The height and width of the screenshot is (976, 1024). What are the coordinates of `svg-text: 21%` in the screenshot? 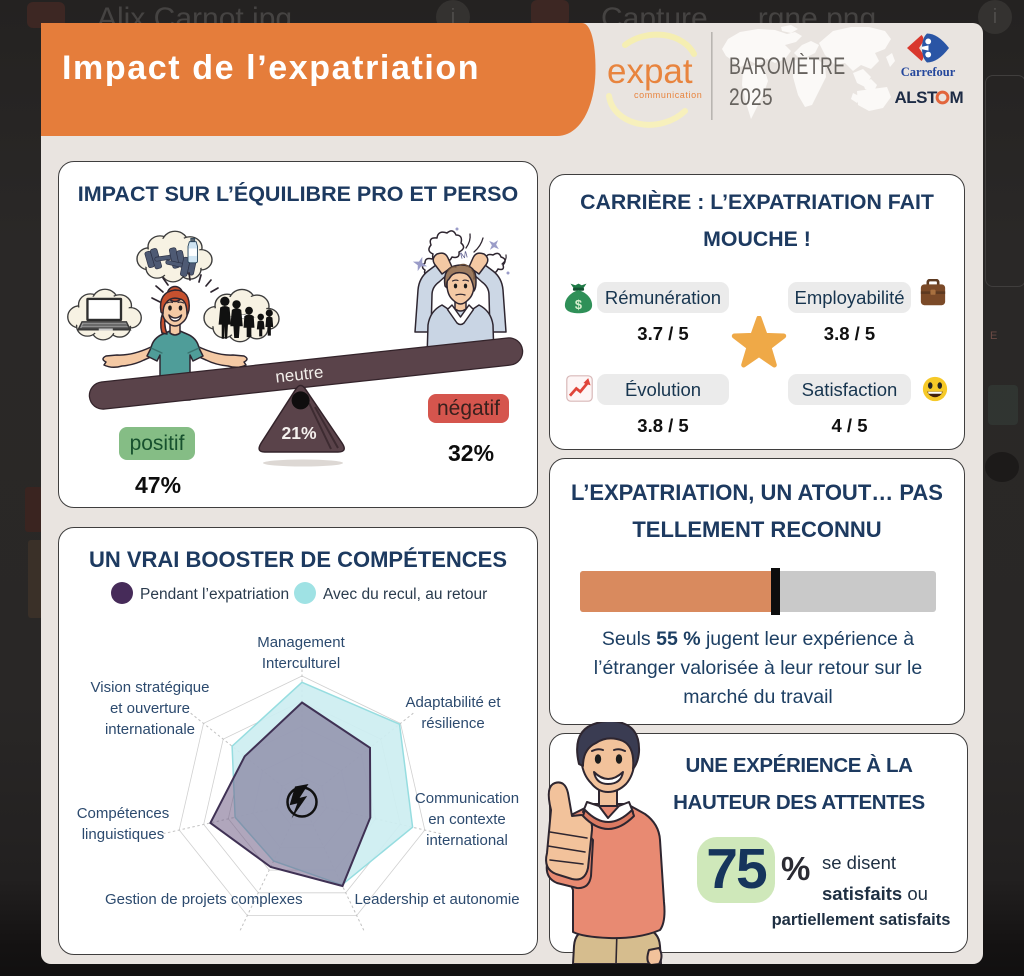 It's located at (298, 433).